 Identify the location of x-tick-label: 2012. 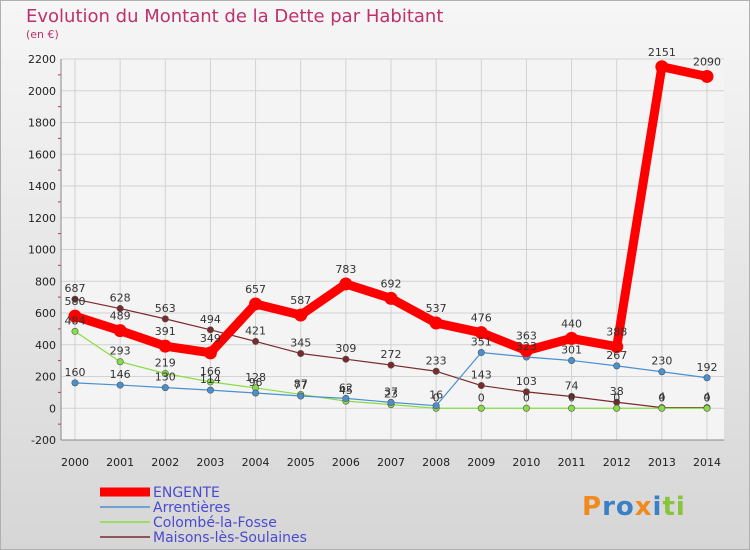
(617, 462).